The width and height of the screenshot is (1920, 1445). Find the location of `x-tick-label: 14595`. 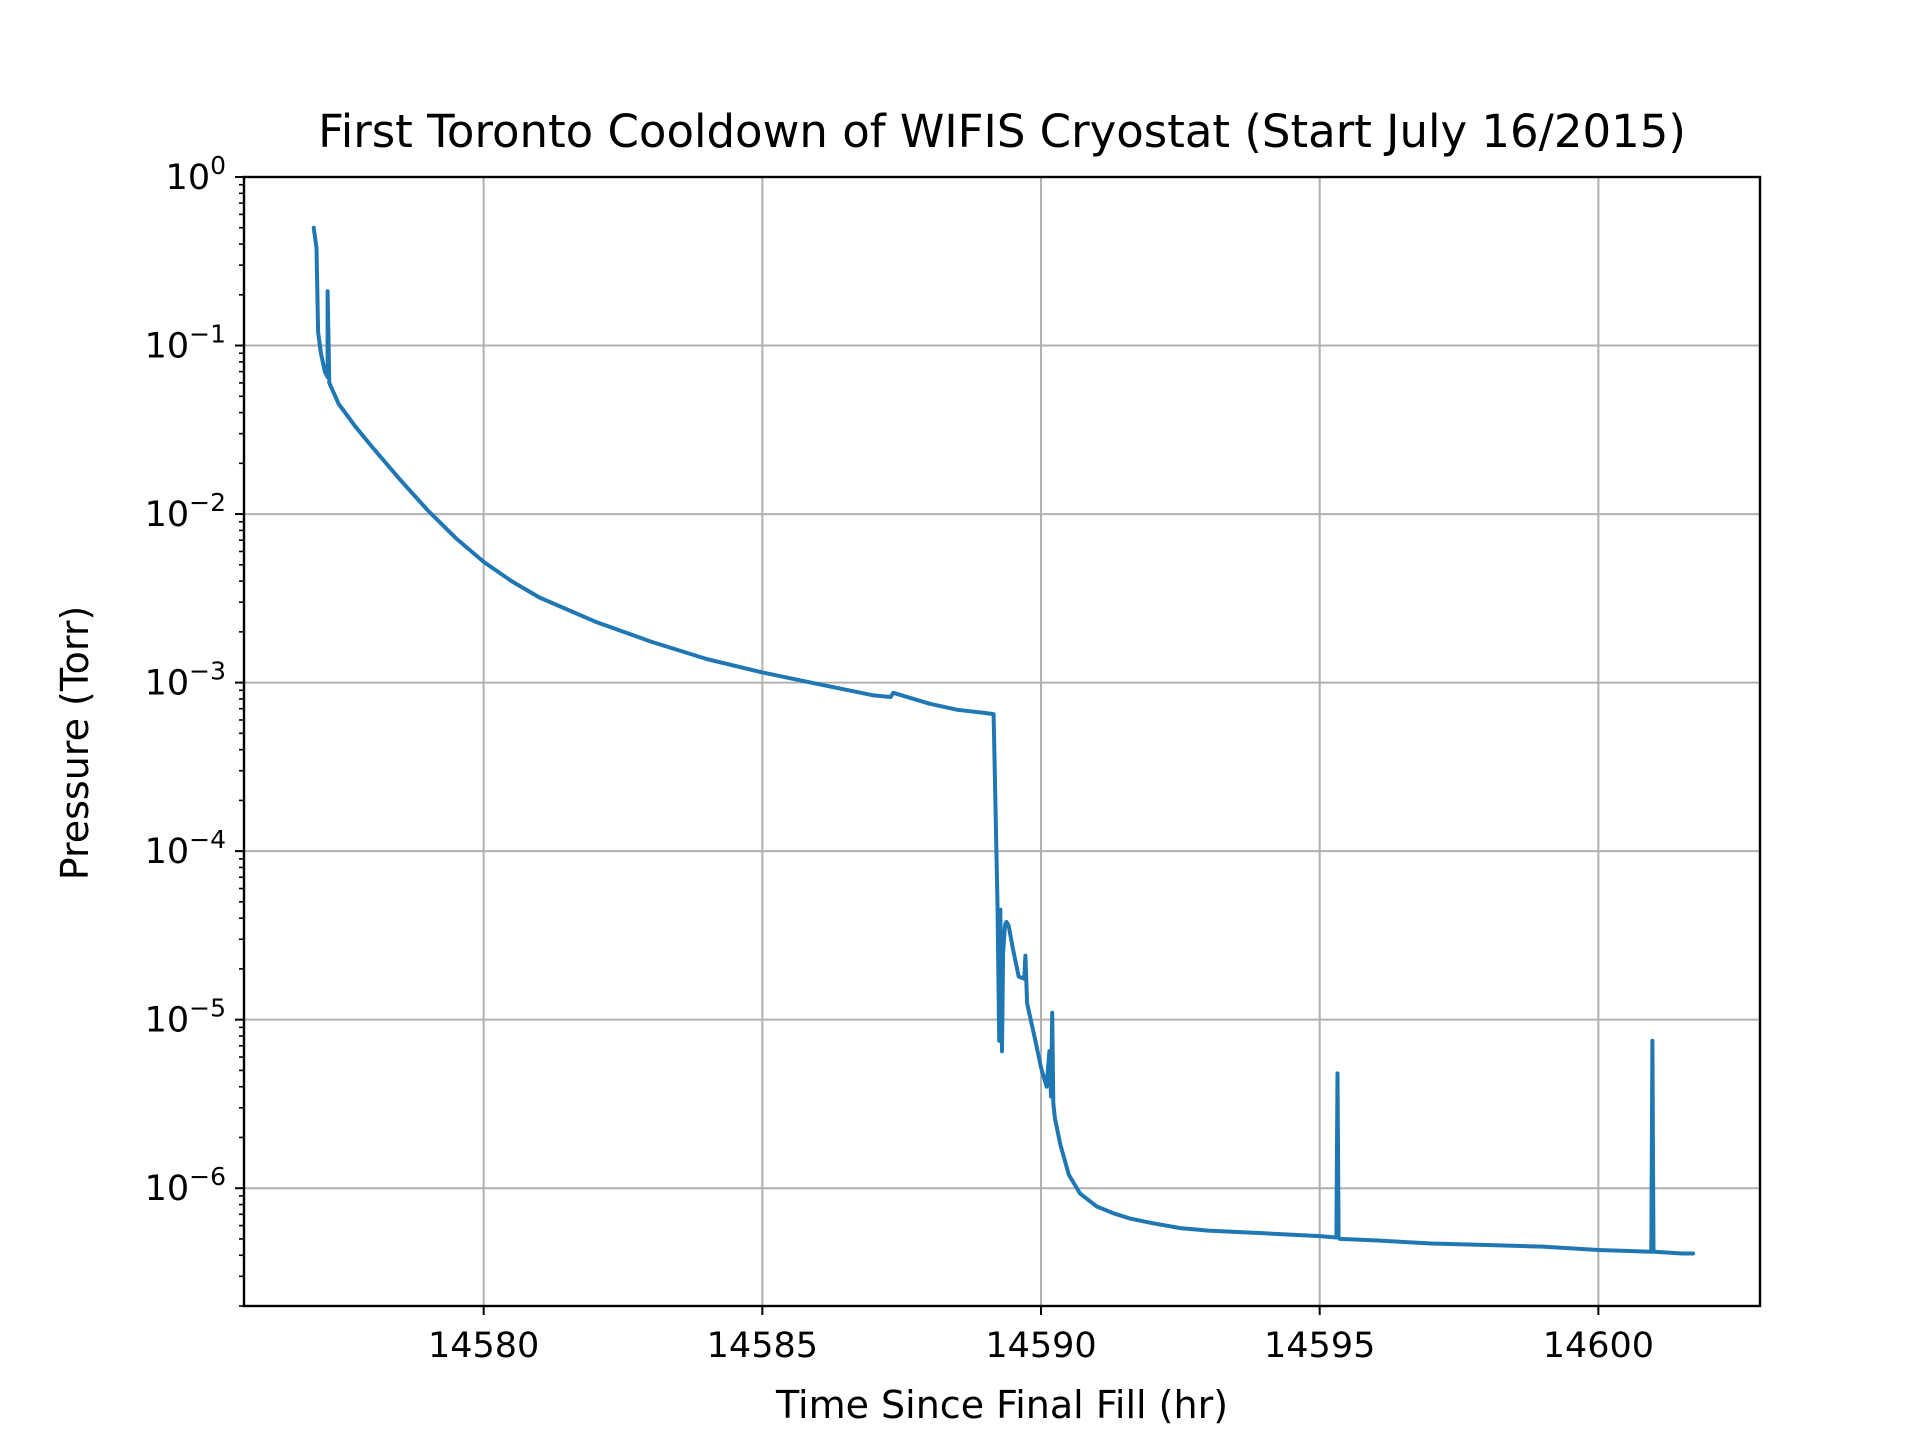

x-tick-label: 14595 is located at coordinates (1319, 1346).